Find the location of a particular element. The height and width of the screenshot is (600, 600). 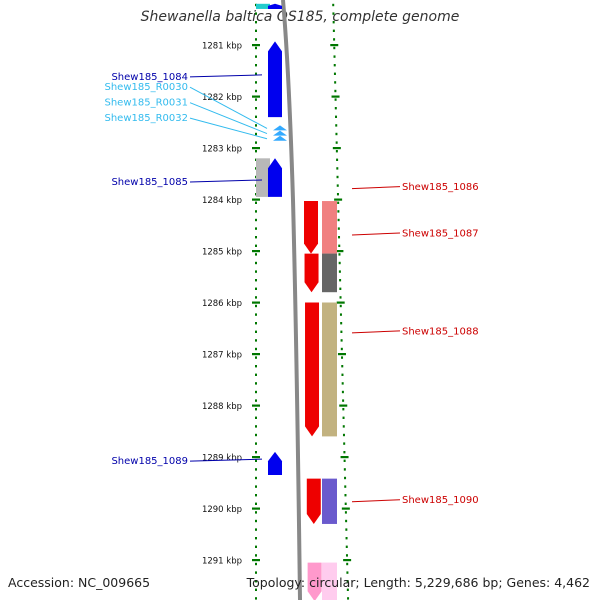

gene-label-Shew185_1084: Shew185_1084 is located at coordinates (149, 77).